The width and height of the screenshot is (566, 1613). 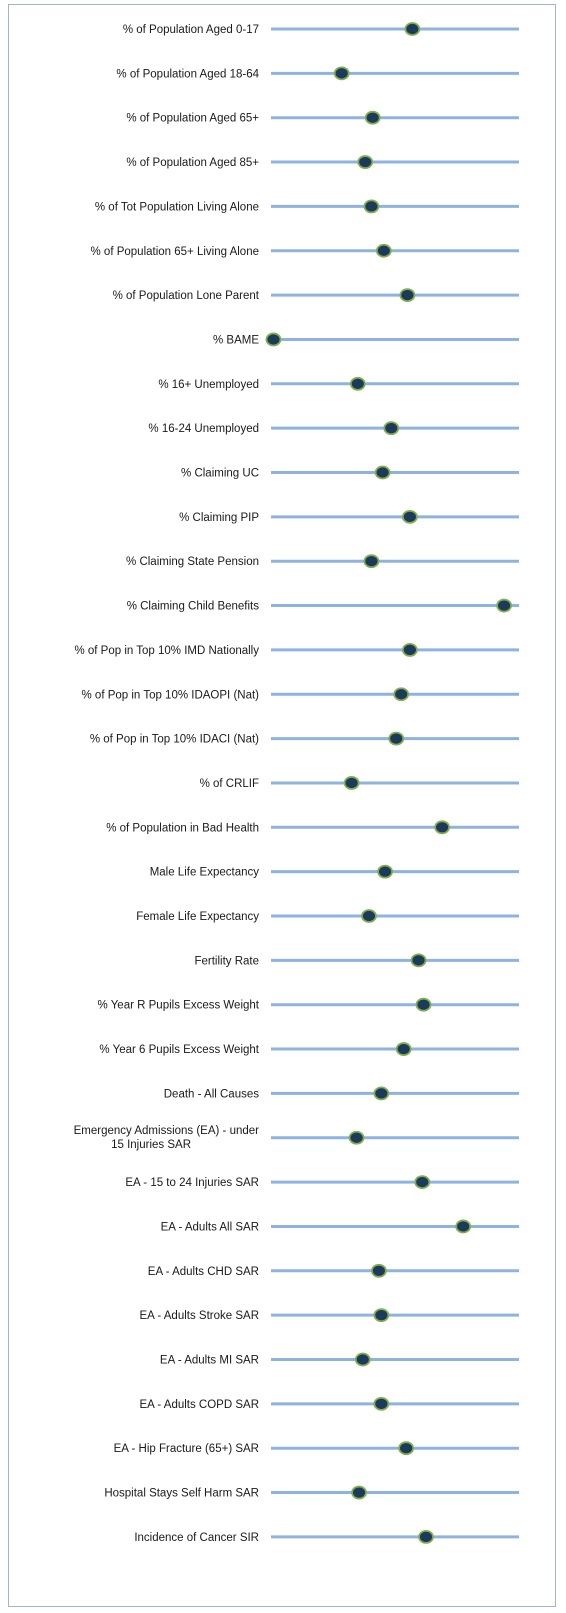 What do you see at coordinates (300, 694) in the screenshot?
I see `dot-row: % of Pop in Top 10% IDAOPI (Nat)` at bounding box center [300, 694].